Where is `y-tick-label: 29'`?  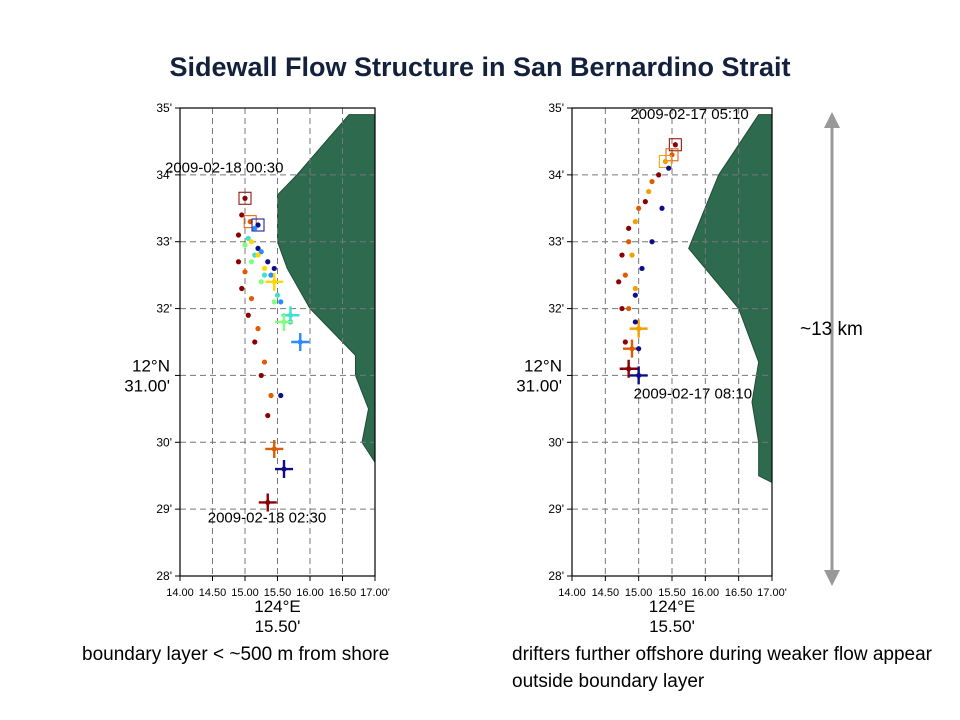 y-tick-label: 29' is located at coordinates (556, 509).